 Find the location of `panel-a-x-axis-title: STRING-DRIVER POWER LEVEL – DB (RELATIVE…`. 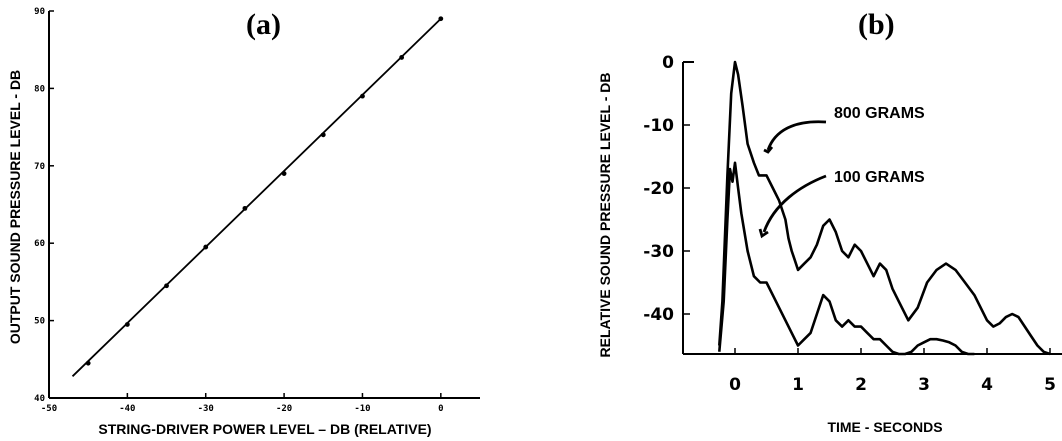

panel-a-x-axis-title: STRING-DRIVER POWER LEVEL – DB (RELATIVE… is located at coordinates (264, 429).